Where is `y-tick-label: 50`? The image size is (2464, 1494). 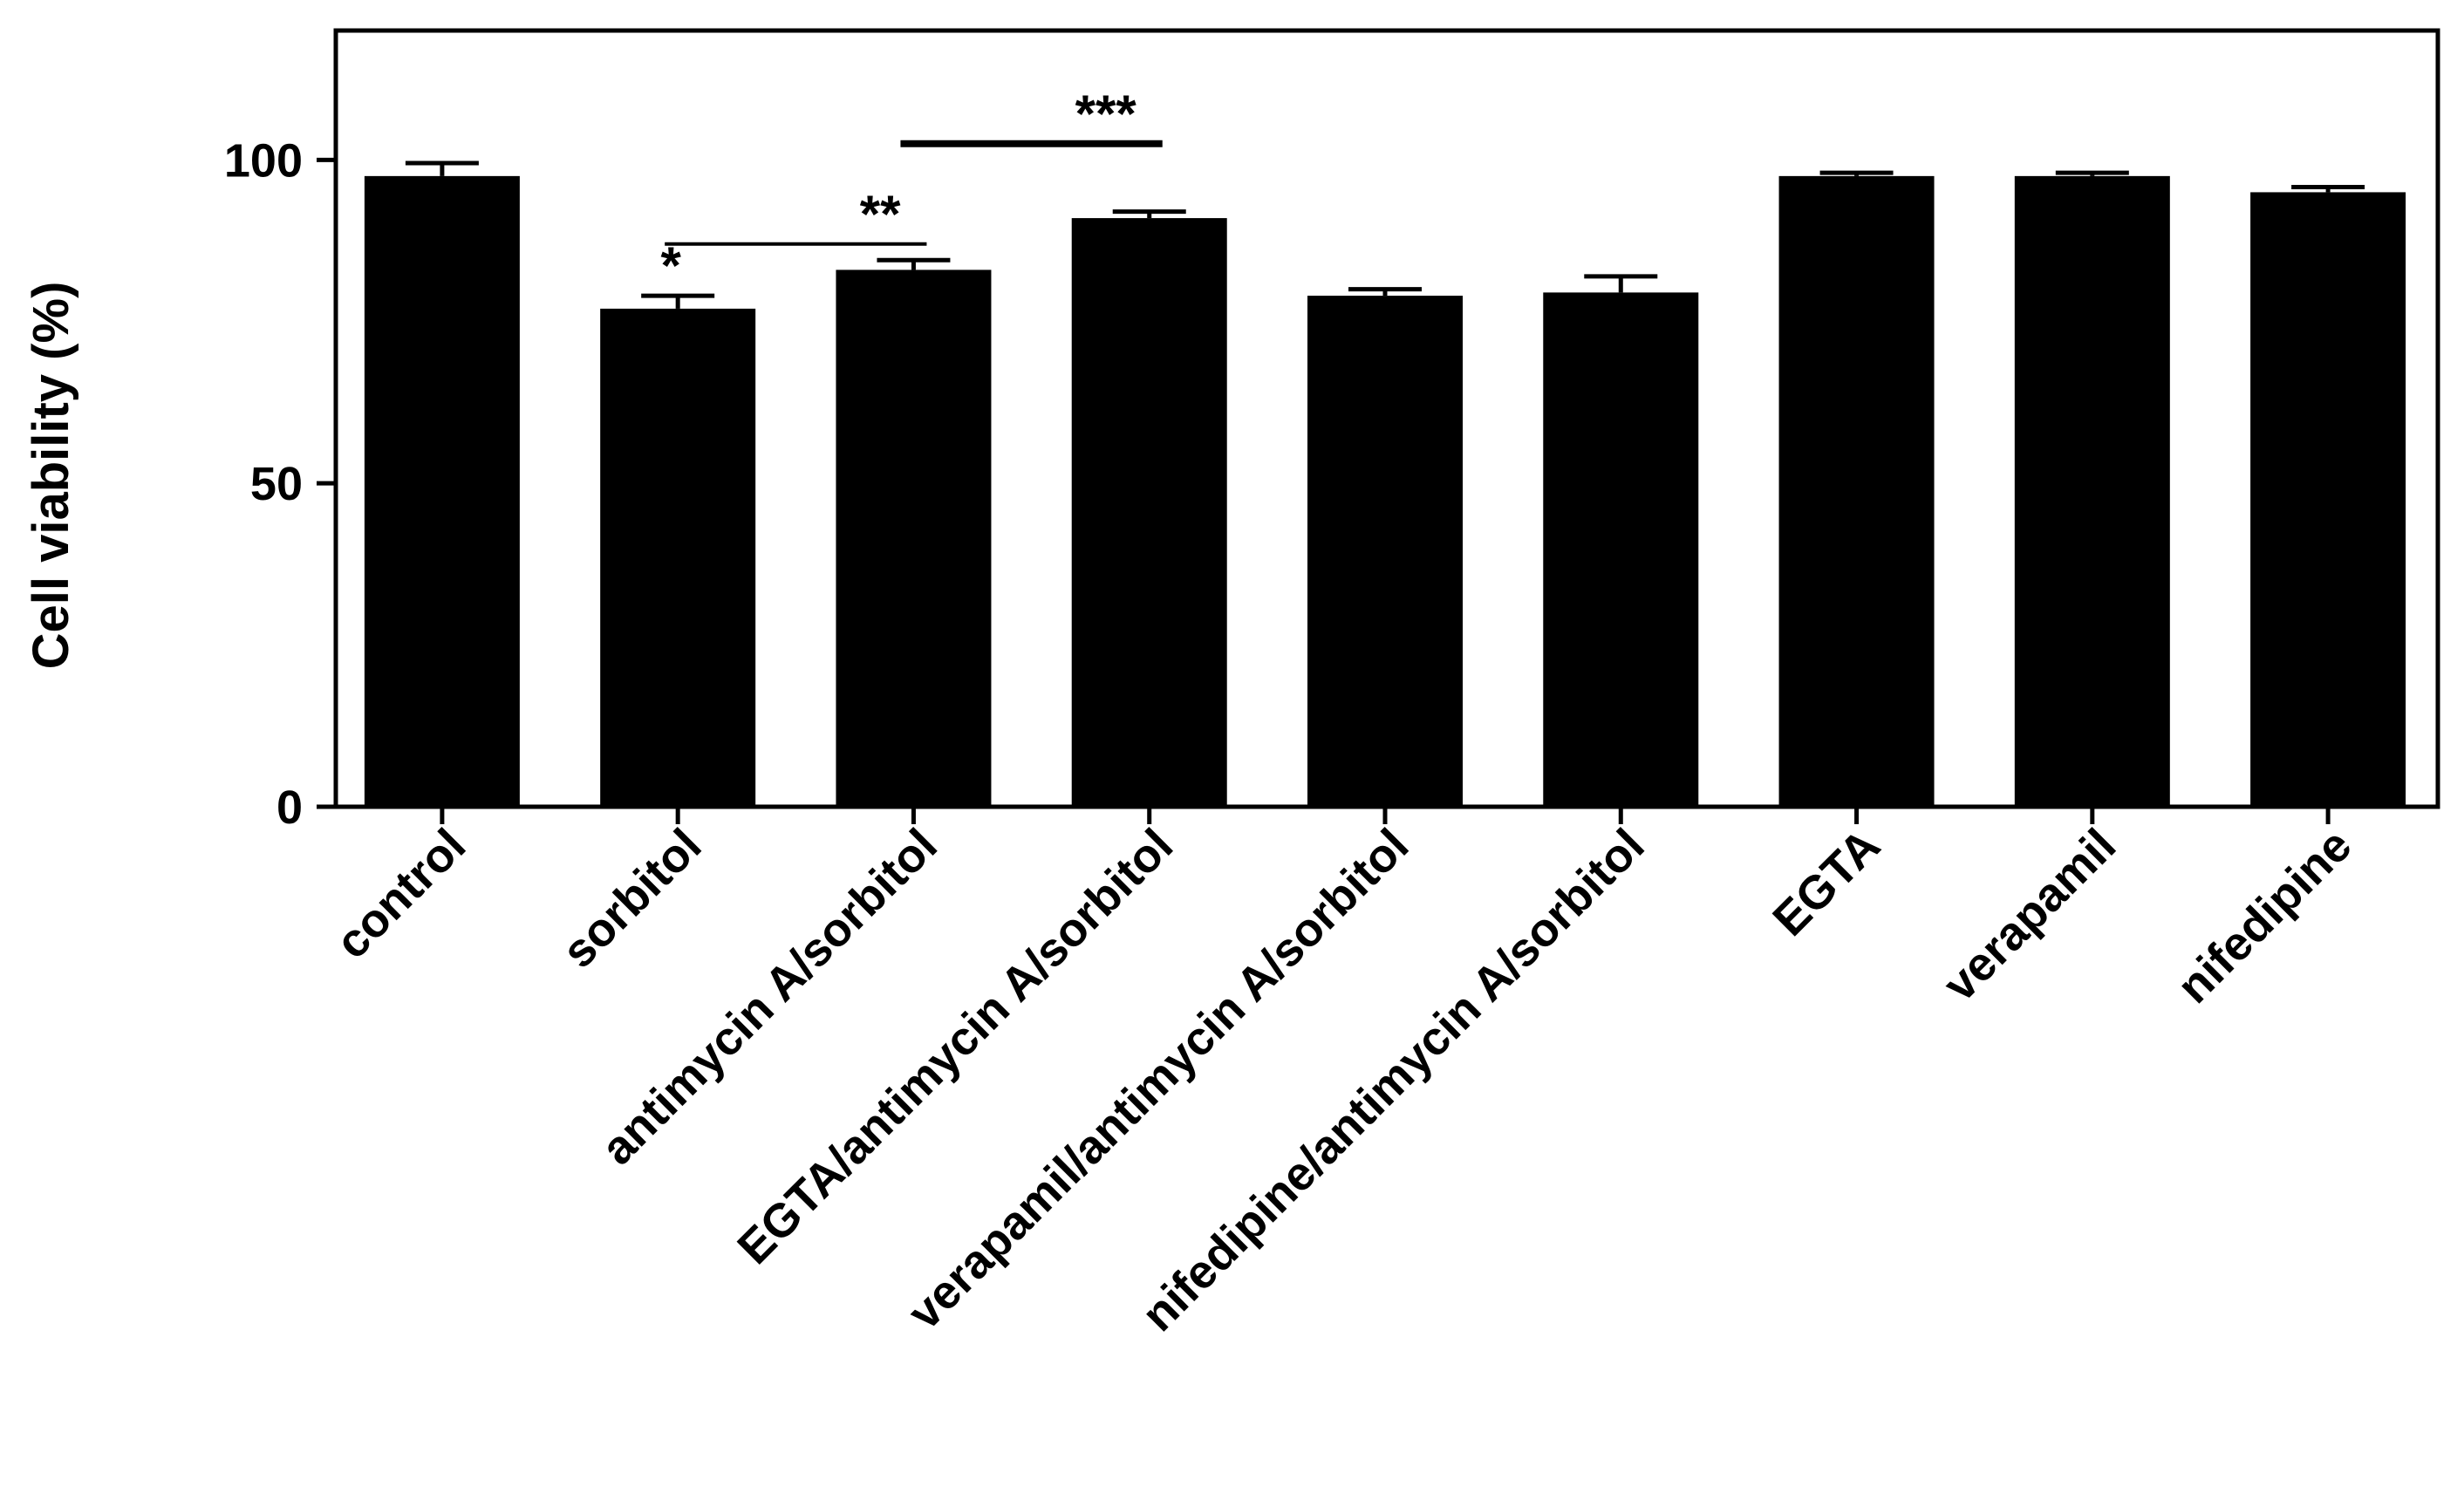
y-tick-label: 50 is located at coordinates (276, 484).